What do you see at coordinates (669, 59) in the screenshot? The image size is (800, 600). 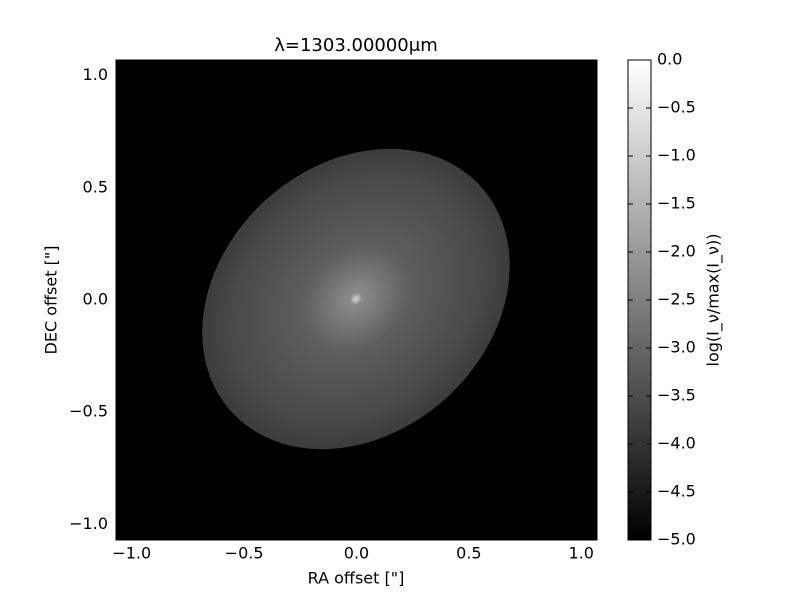 I see `colorbar-tick-label: 0.0` at bounding box center [669, 59].